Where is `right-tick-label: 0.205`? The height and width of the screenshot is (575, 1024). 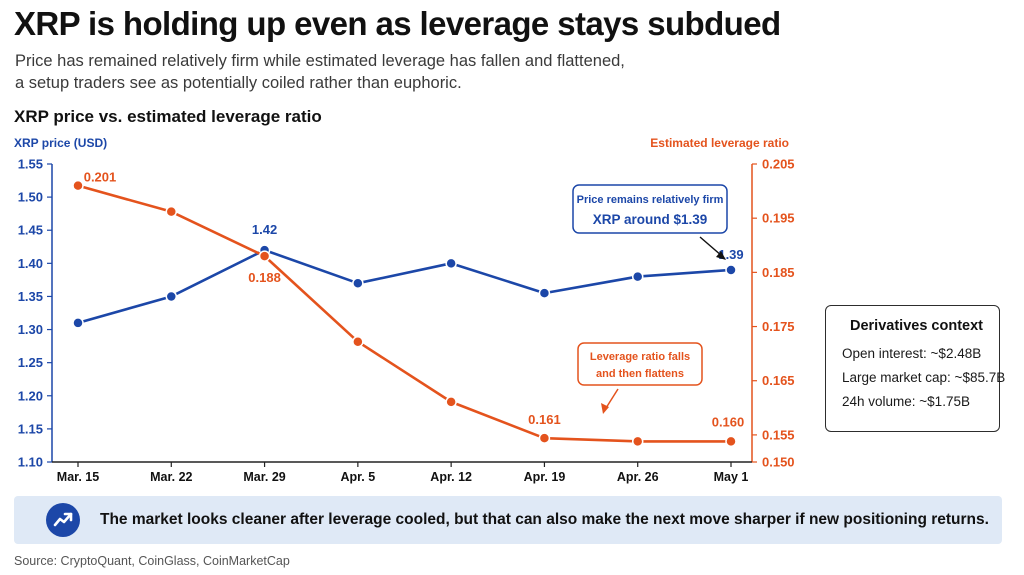 right-tick-label: 0.205 is located at coordinates (778, 164).